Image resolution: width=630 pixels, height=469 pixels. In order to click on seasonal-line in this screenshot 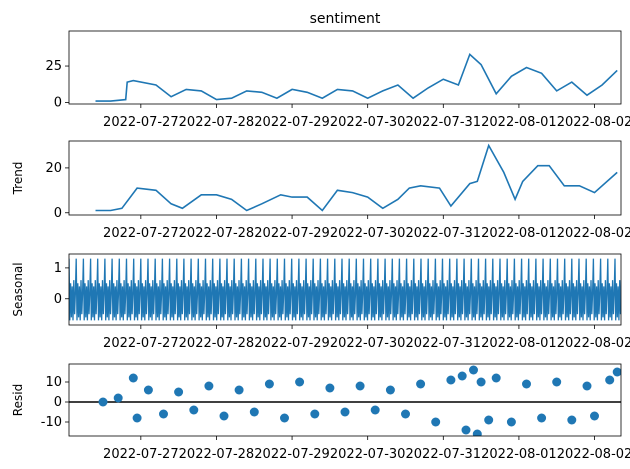, I will do `click(345, 289)`.